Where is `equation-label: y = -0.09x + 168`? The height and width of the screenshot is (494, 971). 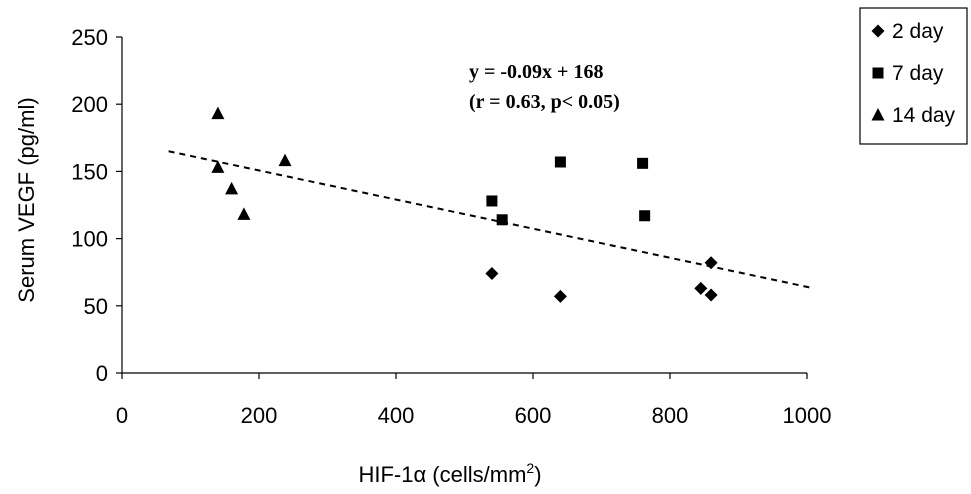 equation-label: y = -0.09x + 168 is located at coordinates (536, 72).